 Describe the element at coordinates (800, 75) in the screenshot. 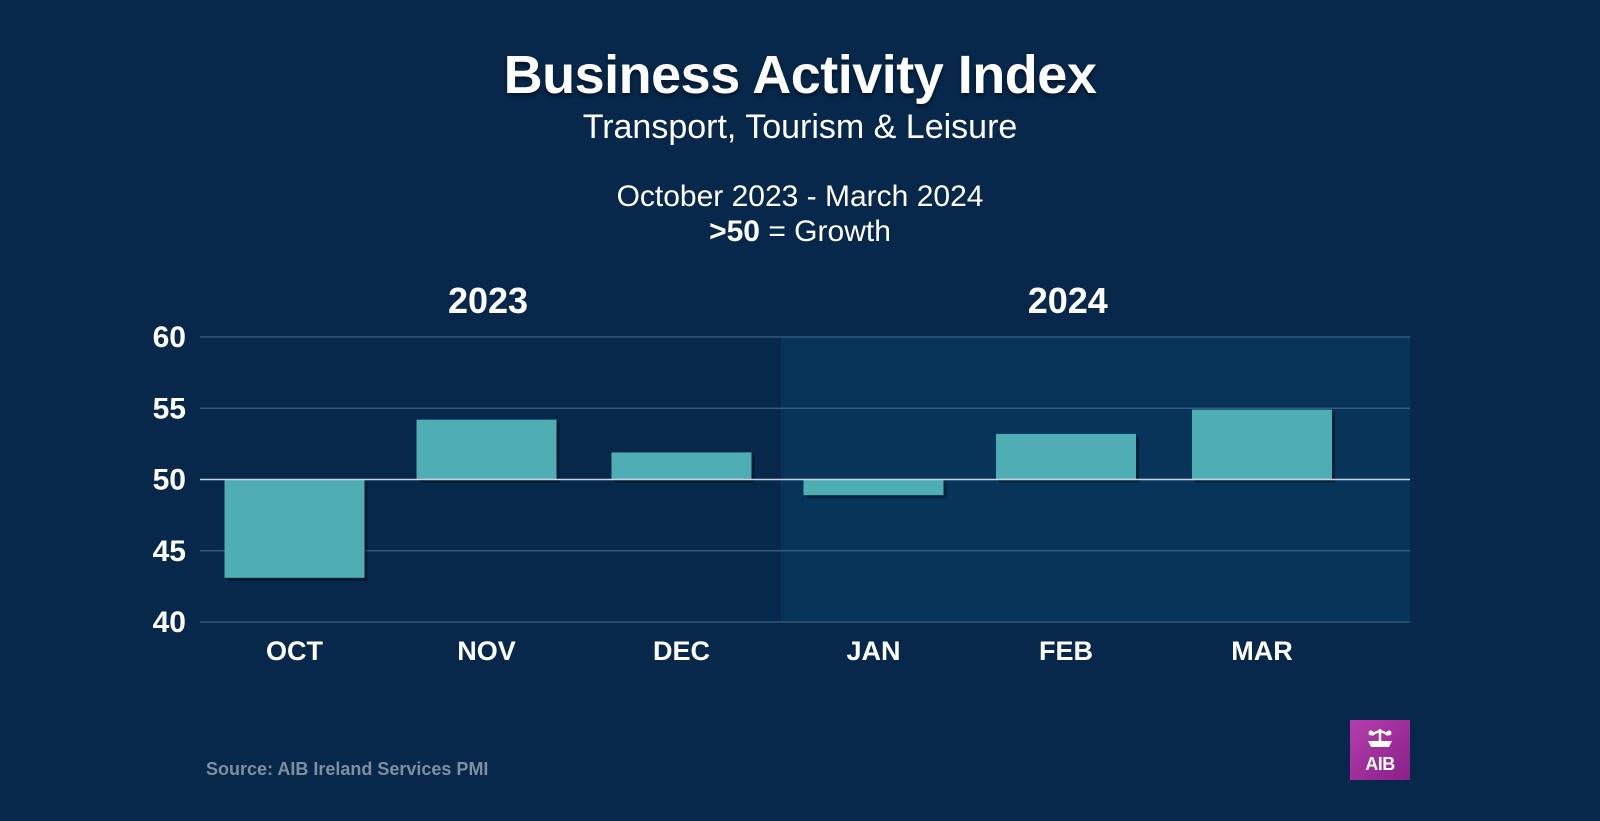

I see `chart-title: Business Activity Index` at that location.